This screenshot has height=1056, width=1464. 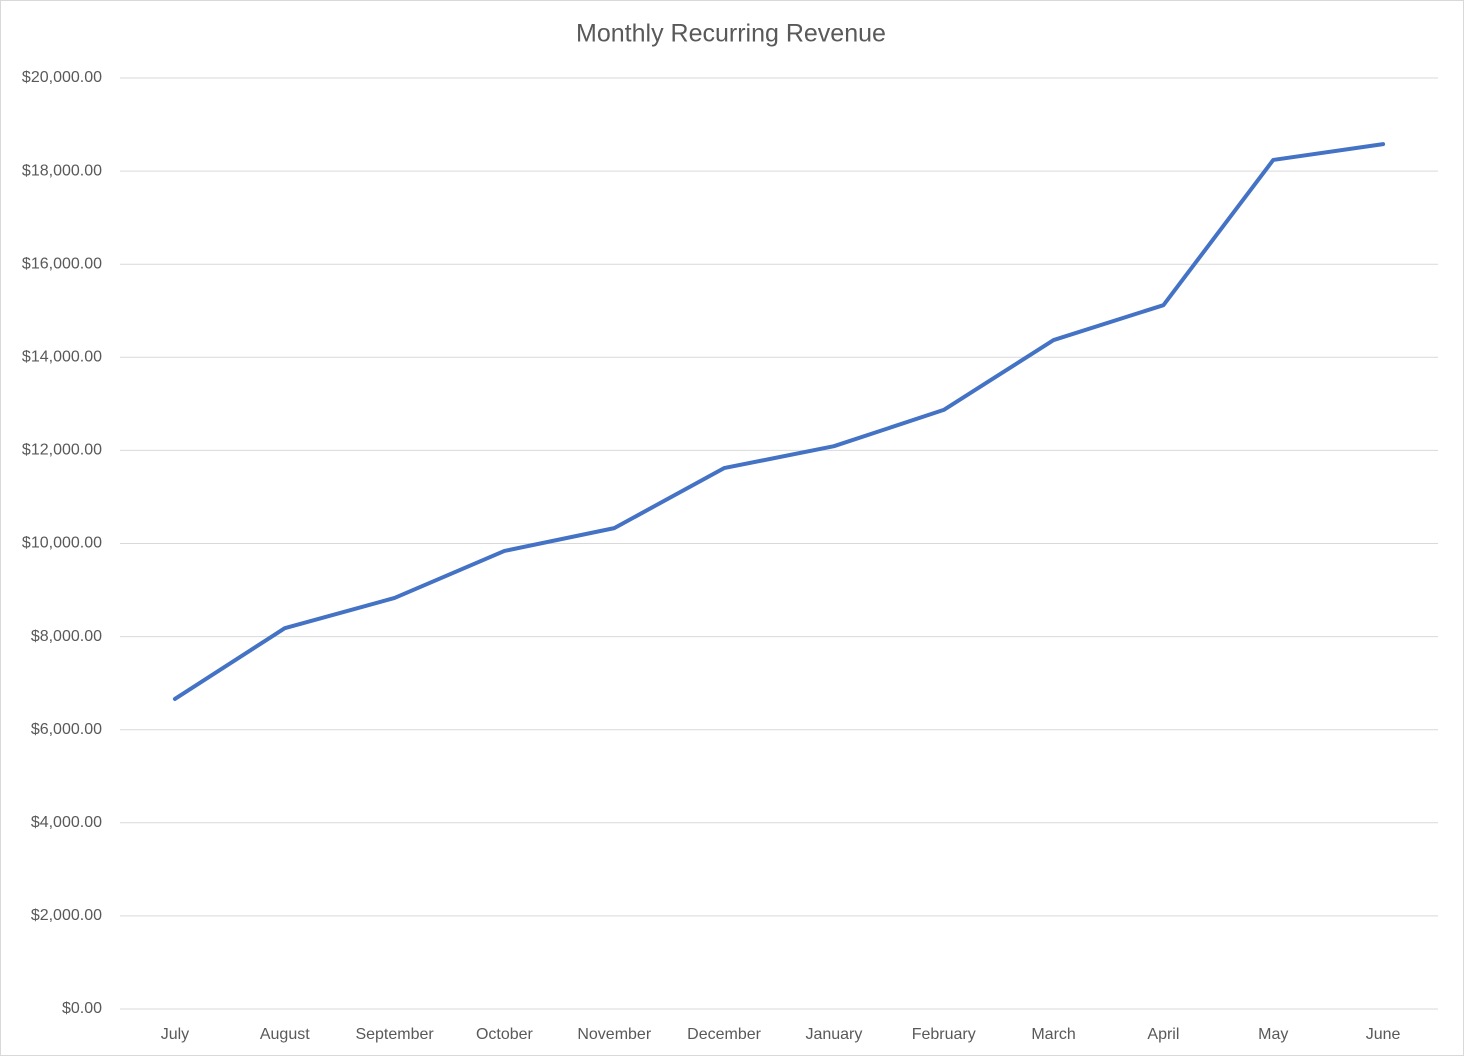 What do you see at coordinates (724, 1034) in the screenshot?
I see `x-tick-label: December` at bounding box center [724, 1034].